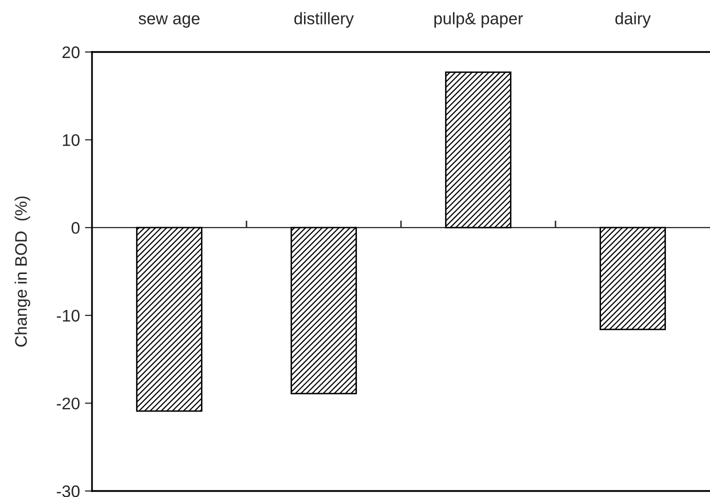  I want to click on x-tick-label: dairy, so click(633, 20).